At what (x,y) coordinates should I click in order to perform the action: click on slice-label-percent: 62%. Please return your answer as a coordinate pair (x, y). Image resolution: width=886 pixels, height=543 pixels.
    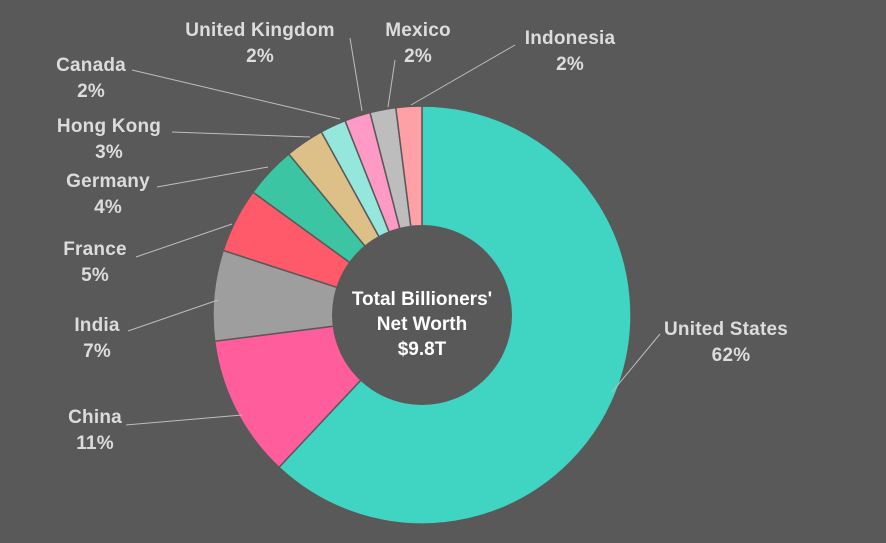
    Looking at the image, I should click on (731, 355).